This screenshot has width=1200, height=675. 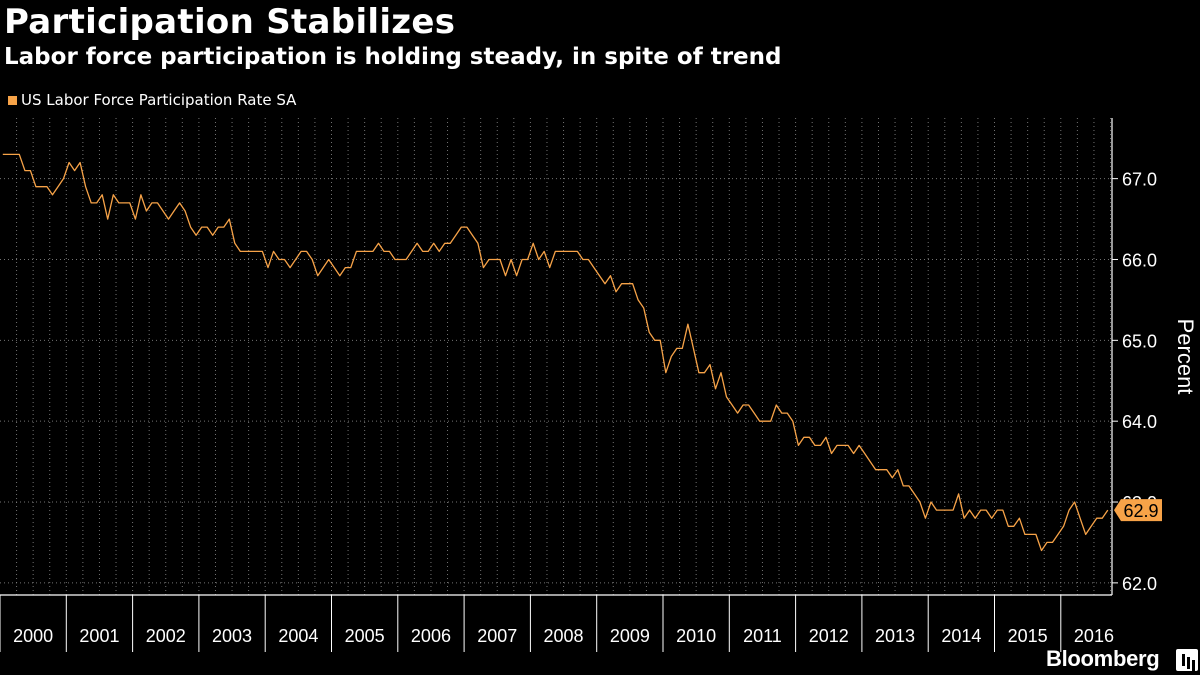 What do you see at coordinates (1185, 357) in the screenshot?
I see `y-axis-label: Percent` at bounding box center [1185, 357].